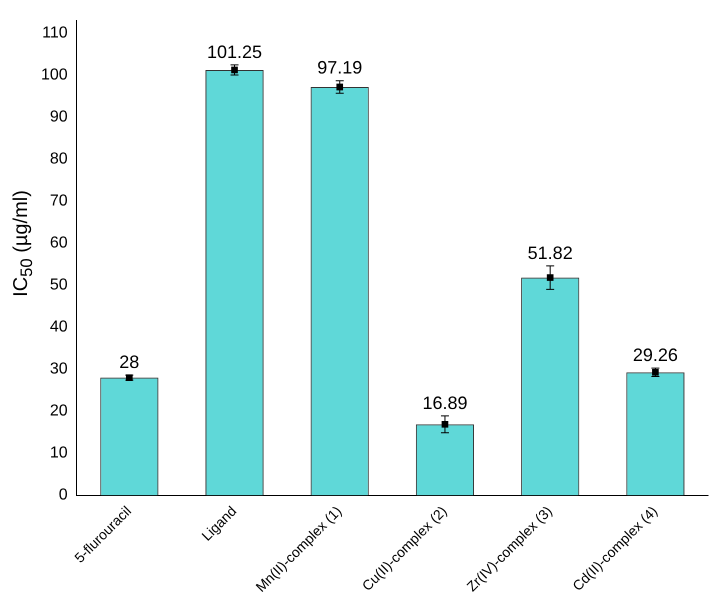 This screenshot has height=607, width=728. I want to click on y-tick-label: 40, so click(59, 327).